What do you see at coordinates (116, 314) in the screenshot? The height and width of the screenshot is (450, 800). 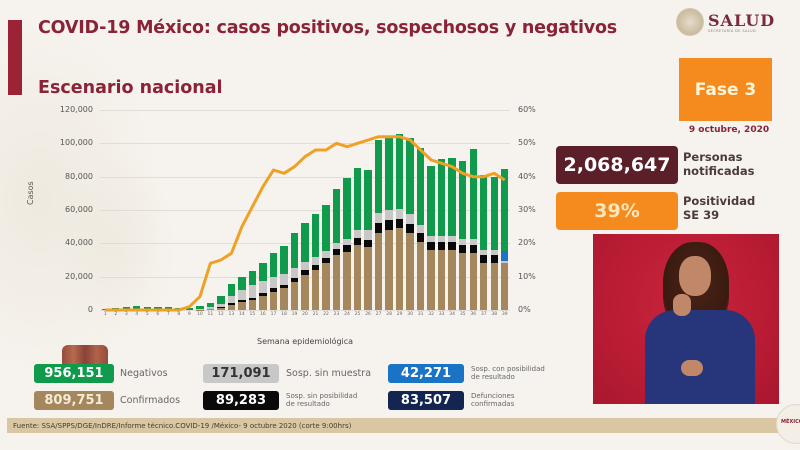 I see `x-tick-label: 2` at bounding box center [116, 314].